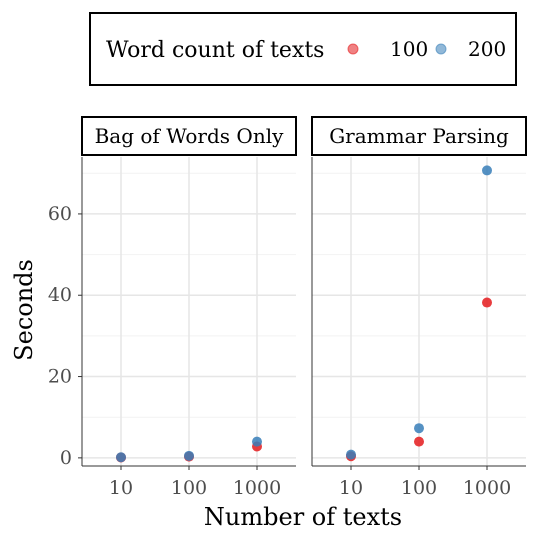 The height and width of the screenshot is (540, 540). Describe the element at coordinates (303, 517) in the screenshot. I see `x-axis-title: Number of texts` at that location.